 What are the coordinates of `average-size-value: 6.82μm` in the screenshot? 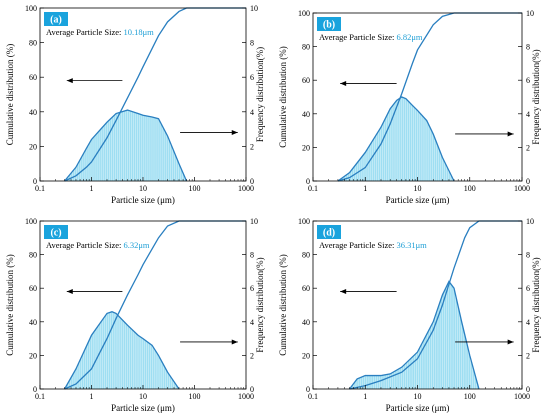 It's located at (410, 37).